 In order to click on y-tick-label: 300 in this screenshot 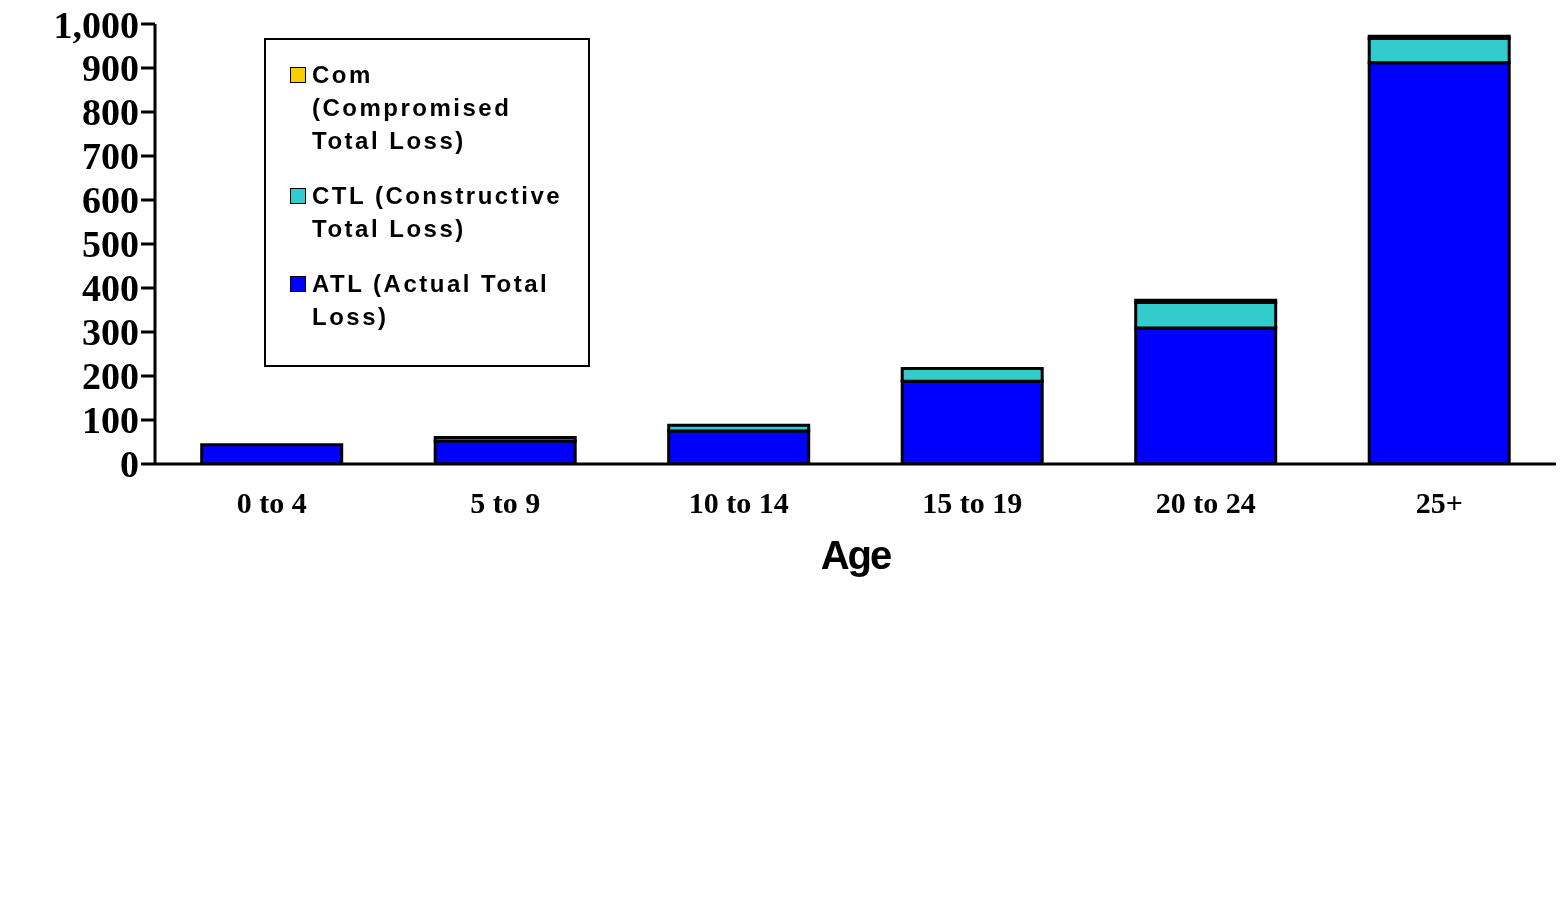, I will do `click(110, 332)`.